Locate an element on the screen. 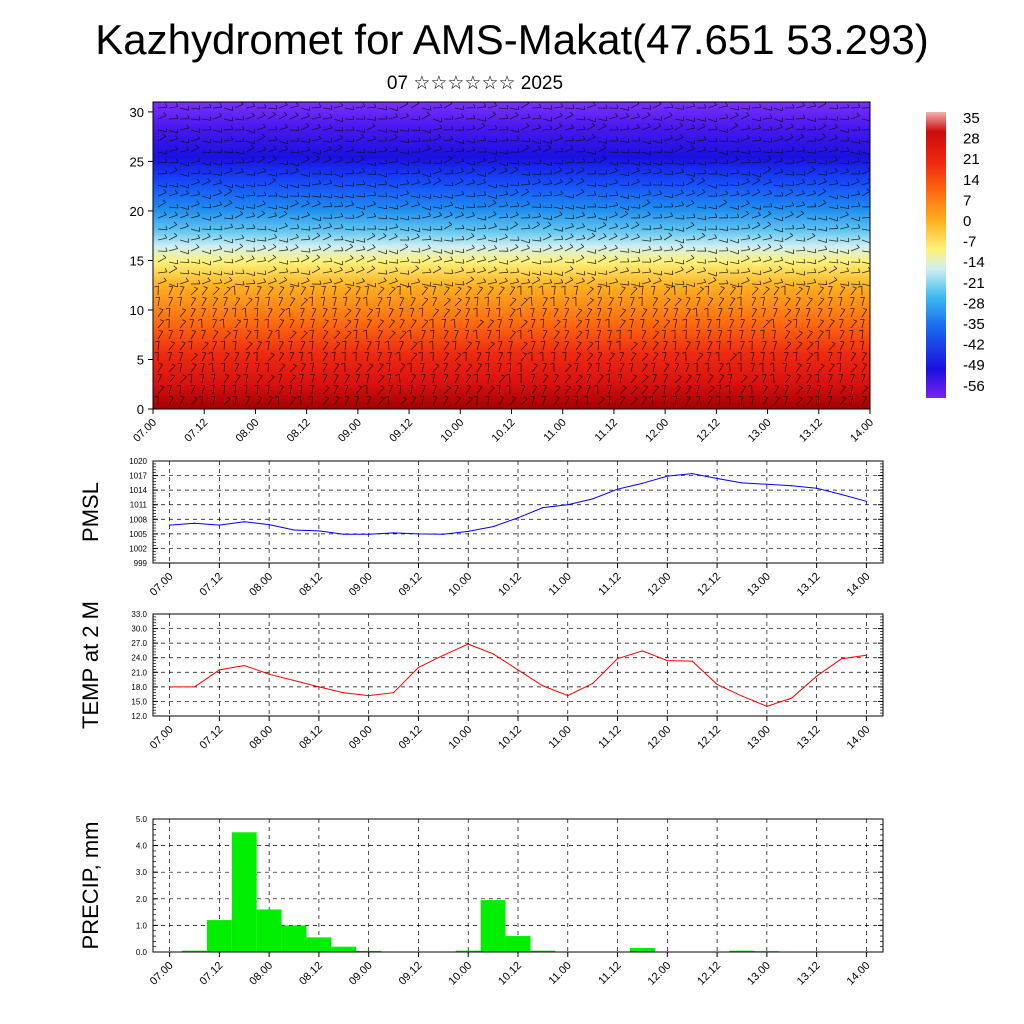 This screenshot has height=1024, width=1024. y-tick-label: 1008 is located at coordinates (138, 519).